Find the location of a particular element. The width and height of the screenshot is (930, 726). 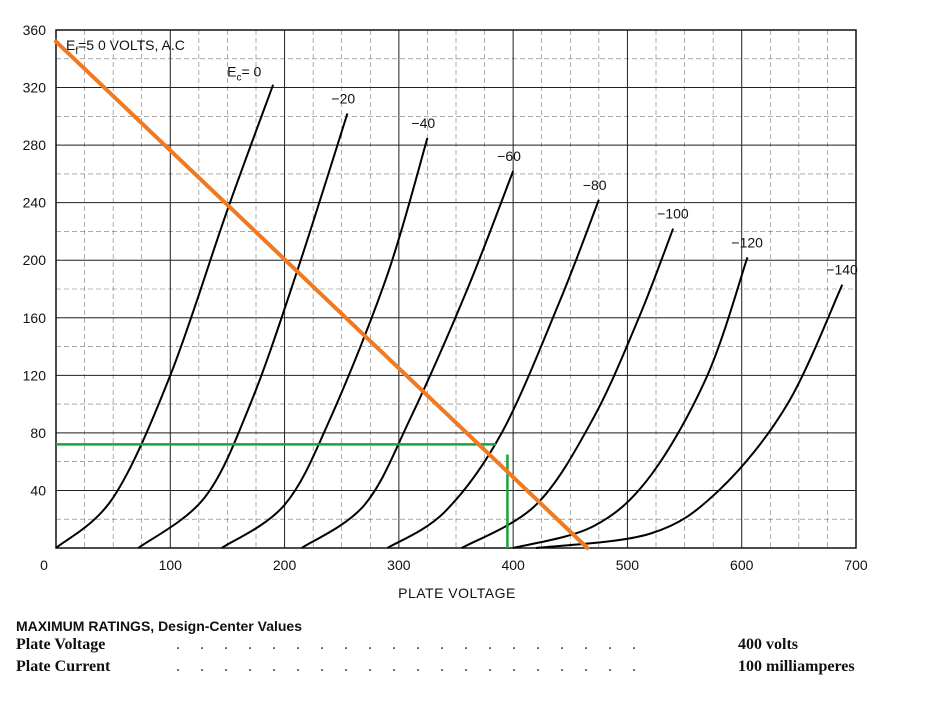

curve-−140 is located at coordinates (689, 416).